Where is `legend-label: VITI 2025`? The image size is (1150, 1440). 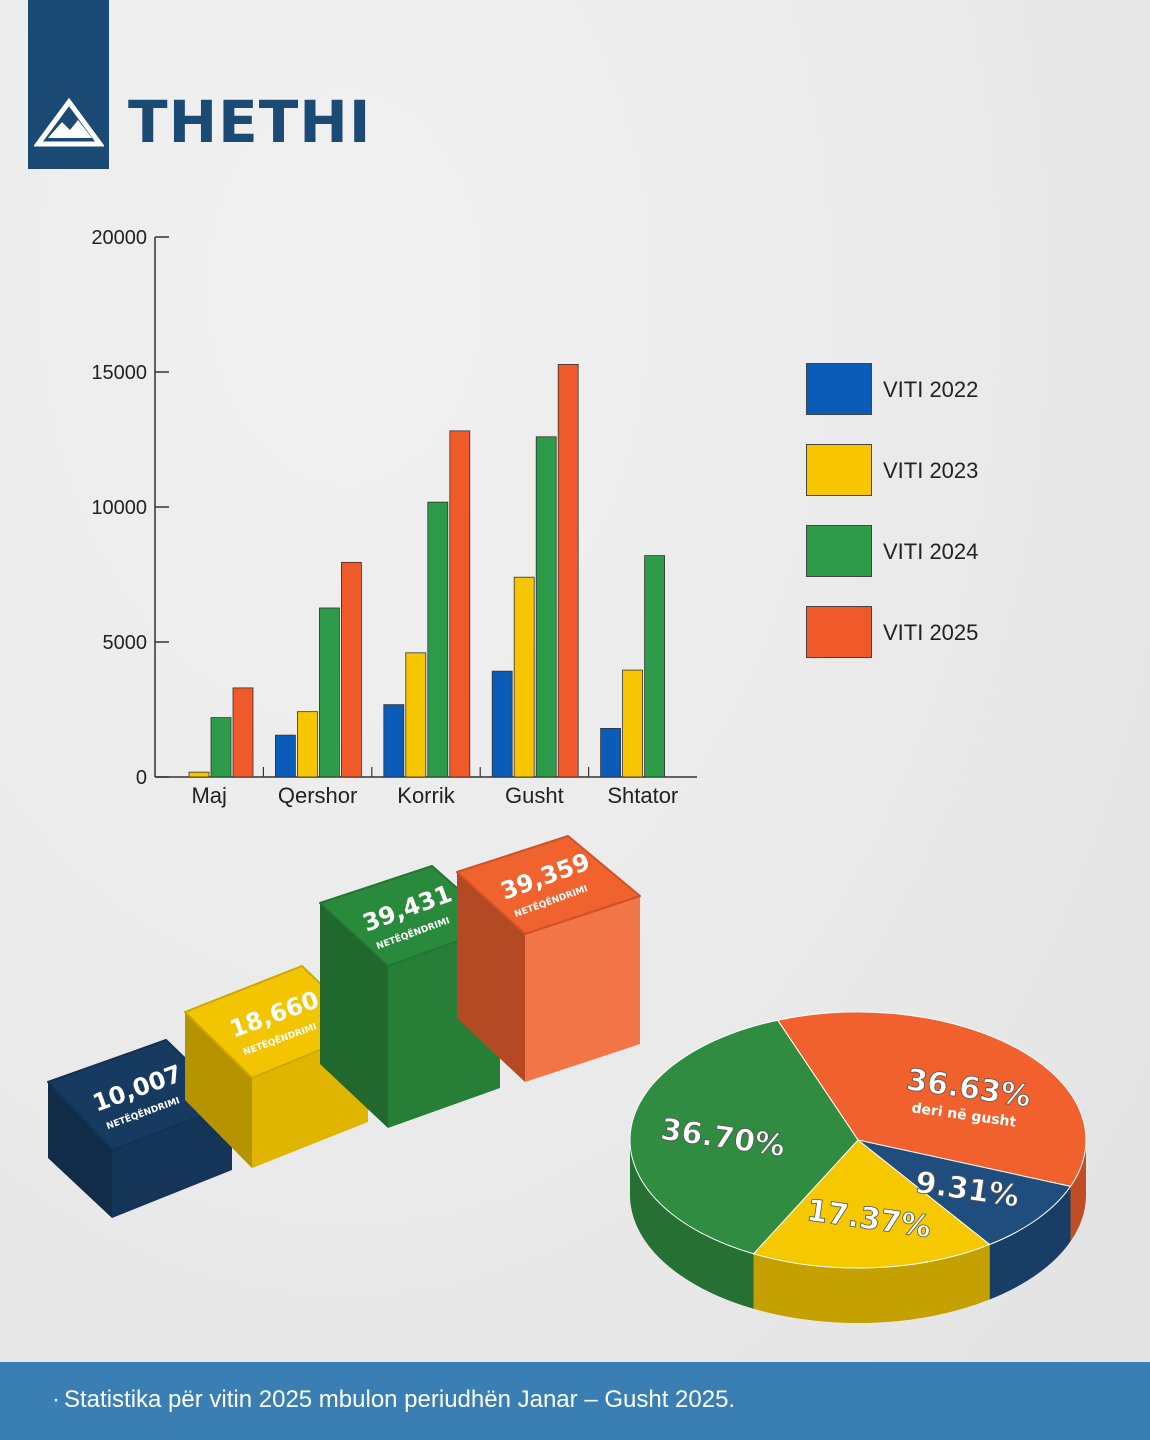
legend-label: VITI 2025 is located at coordinates (931, 632).